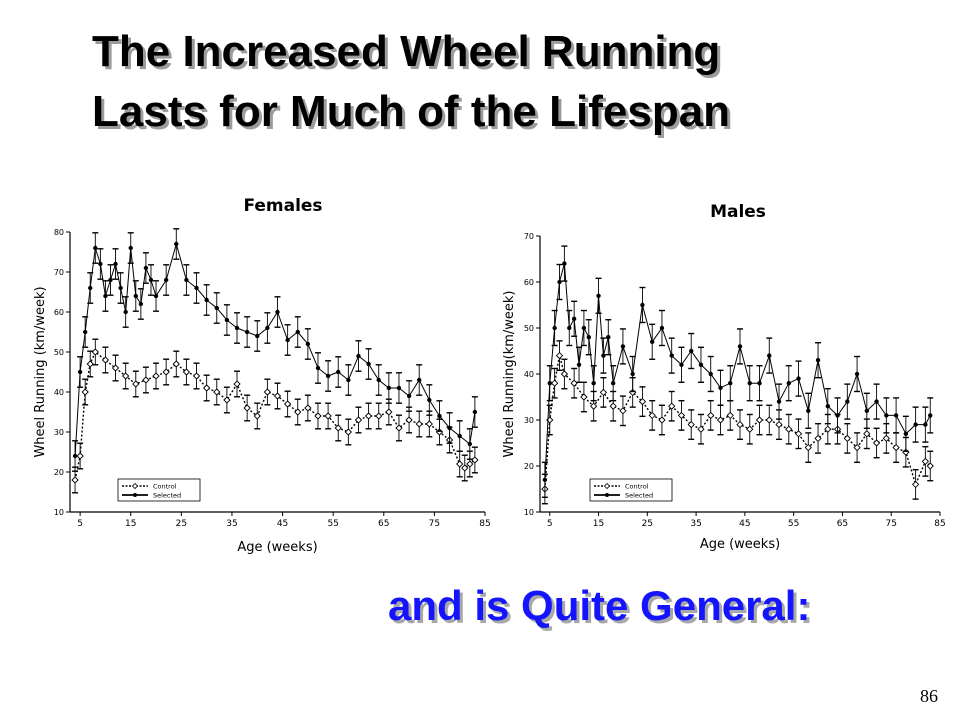 The width and height of the screenshot is (960, 720). I want to click on slide-title-line-1: The Increased Wheel Running, so click(406, 51).